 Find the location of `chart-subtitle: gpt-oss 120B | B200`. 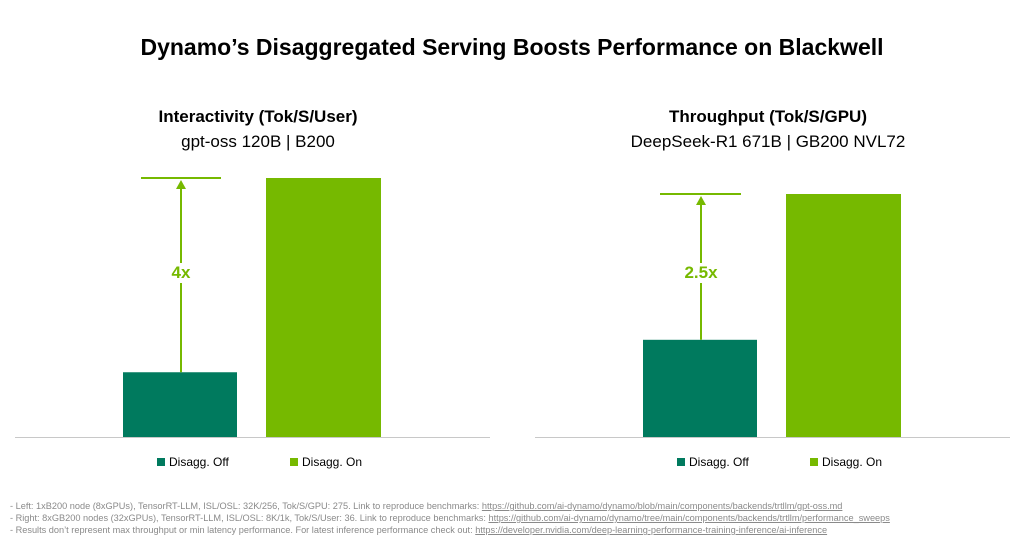

chart-subtitle: gpt-oss 120B | B200 is located at coordinates (258, 141).